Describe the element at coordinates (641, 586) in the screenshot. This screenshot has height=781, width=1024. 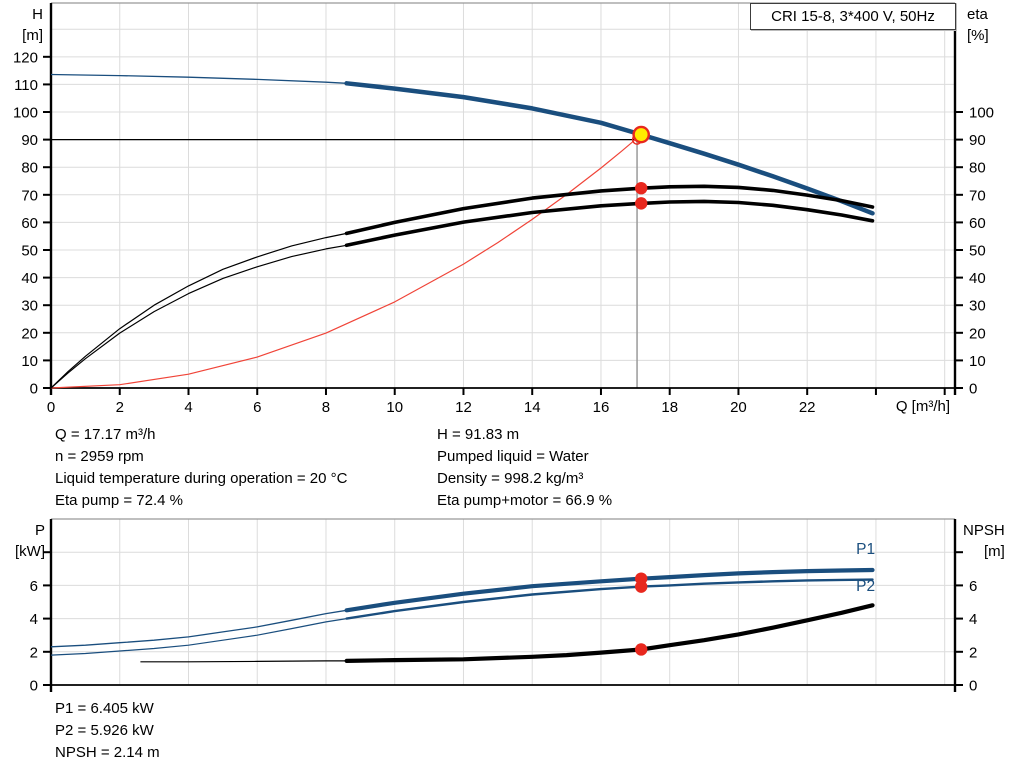
I see `p2-dot` at that location.